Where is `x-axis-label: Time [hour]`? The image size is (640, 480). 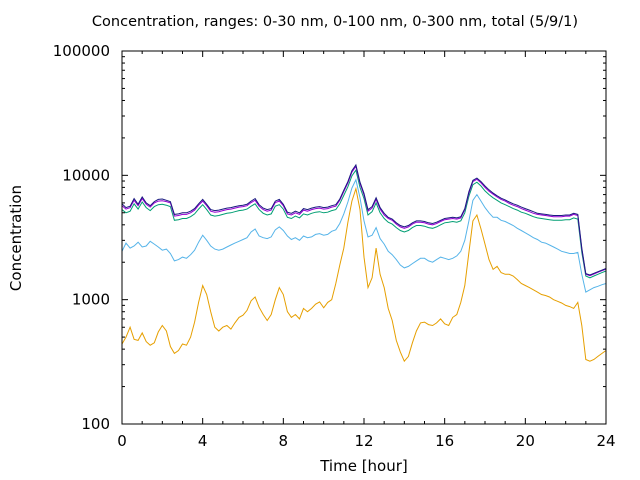 x-axis-label: Time [hour] is located at coordinates (364, 466).